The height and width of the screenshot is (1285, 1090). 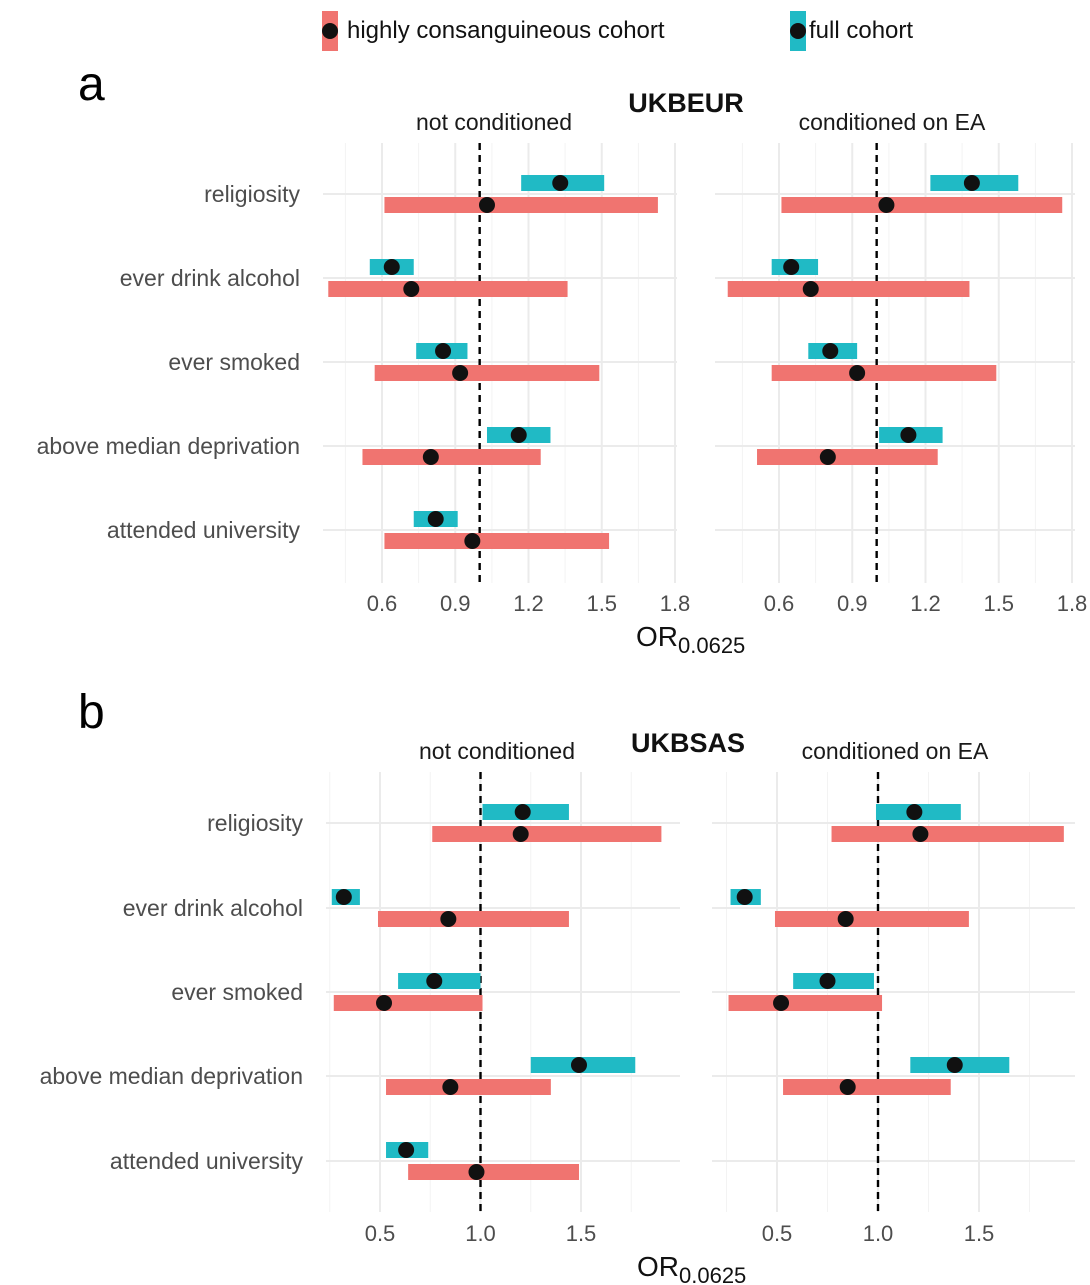 What do you see at coordinates (901, 362) in the screenshot?
I see `facet-conditioned-on-ea: conditioned on EA 0.6 0.9 1.2 1.5 1.8` at bounding box center [901, 362].